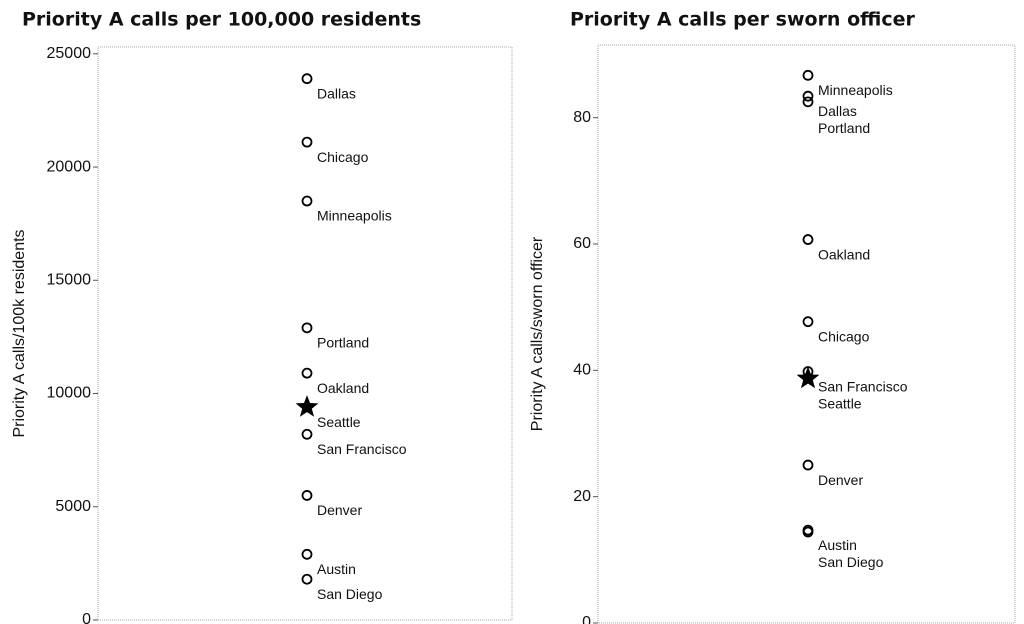  I want to click on chart-title: Priority A calls per sworn officer, so click(742, 20).